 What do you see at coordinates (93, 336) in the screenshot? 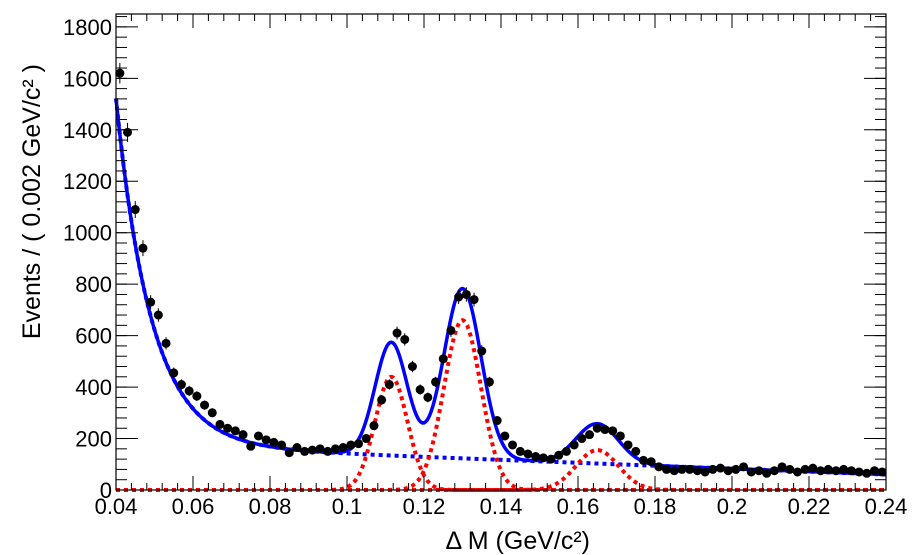
I see `y-tick-label: 600` at bounding box center [93, 336].